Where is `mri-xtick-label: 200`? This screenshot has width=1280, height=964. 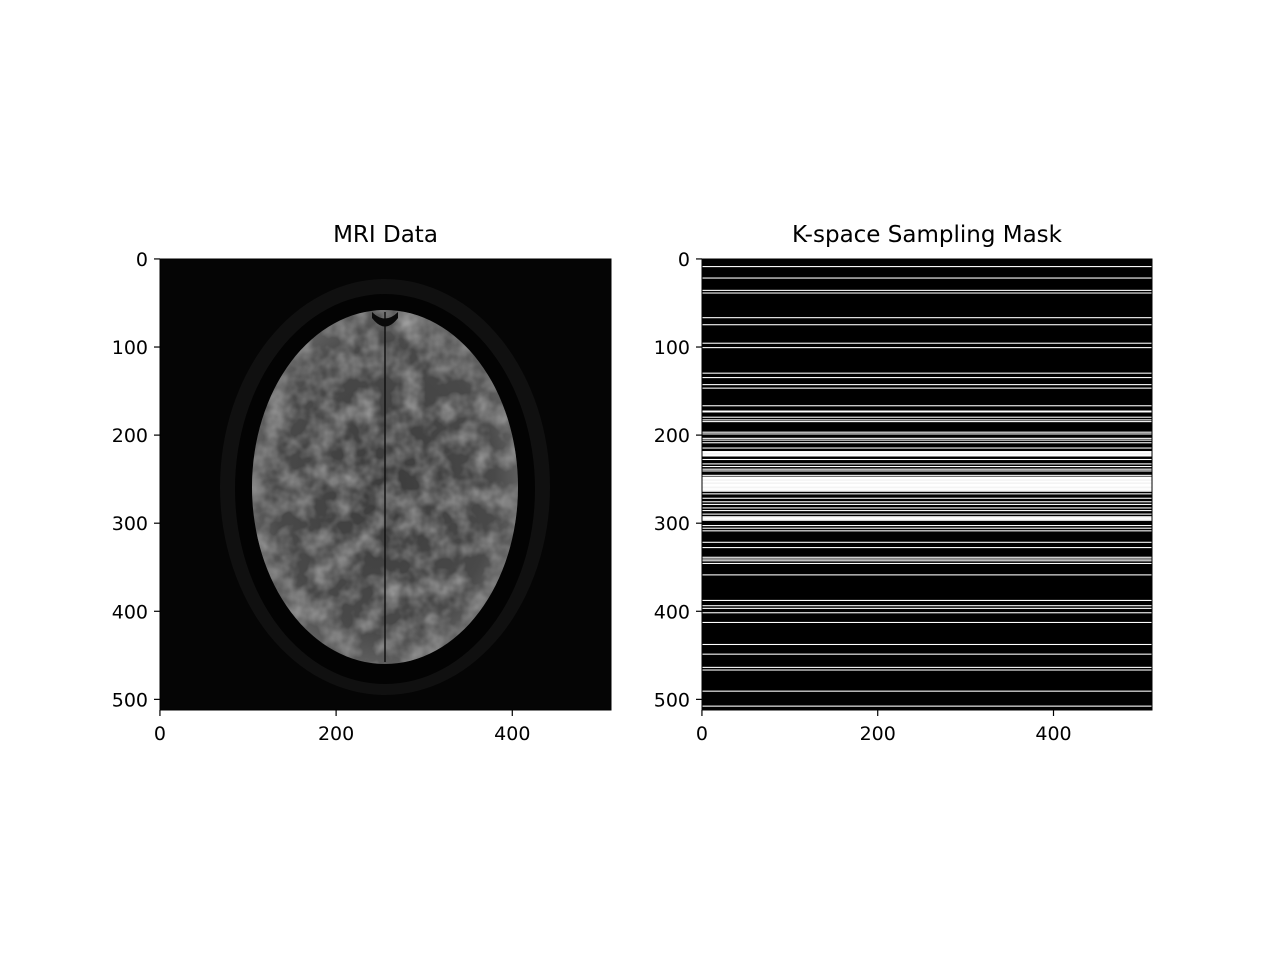 mri-xtick-label: 200 is located at coordinates (336, 734).